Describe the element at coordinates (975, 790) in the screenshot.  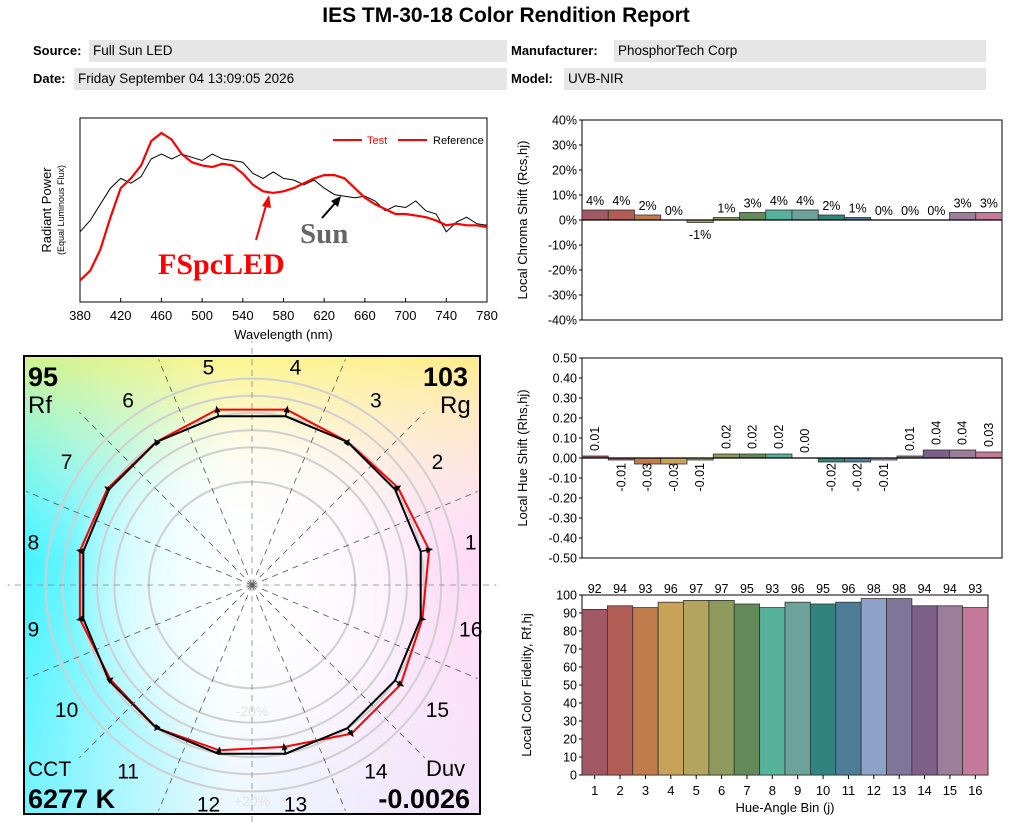
I see `fidelity-x-tick-label: 16` at that location.